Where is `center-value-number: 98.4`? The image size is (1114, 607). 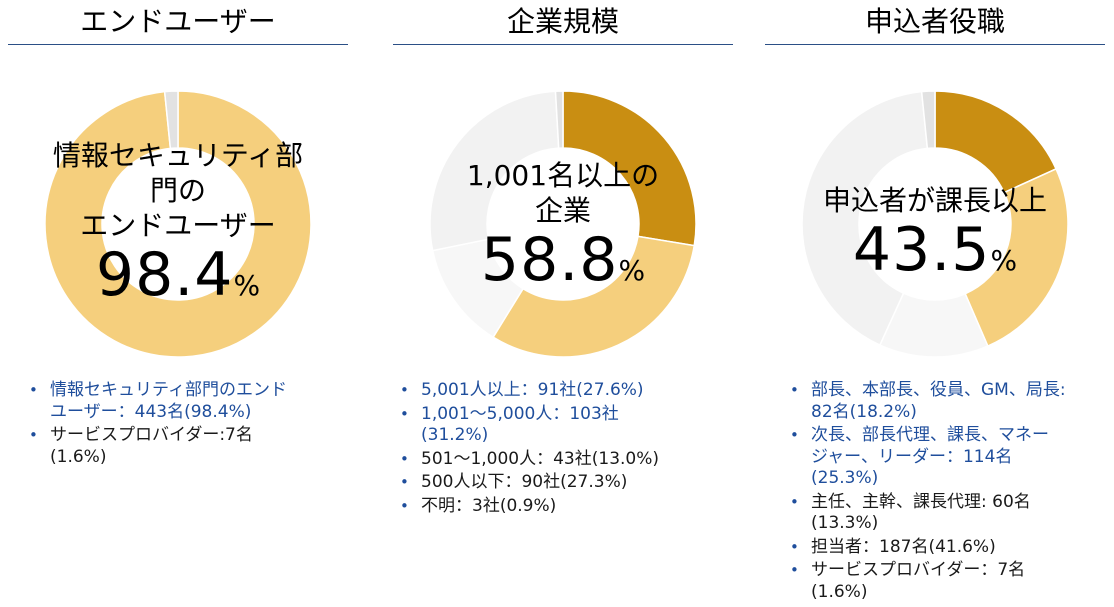
center-value-number: 98.4 is located at coordinates (164, 275).